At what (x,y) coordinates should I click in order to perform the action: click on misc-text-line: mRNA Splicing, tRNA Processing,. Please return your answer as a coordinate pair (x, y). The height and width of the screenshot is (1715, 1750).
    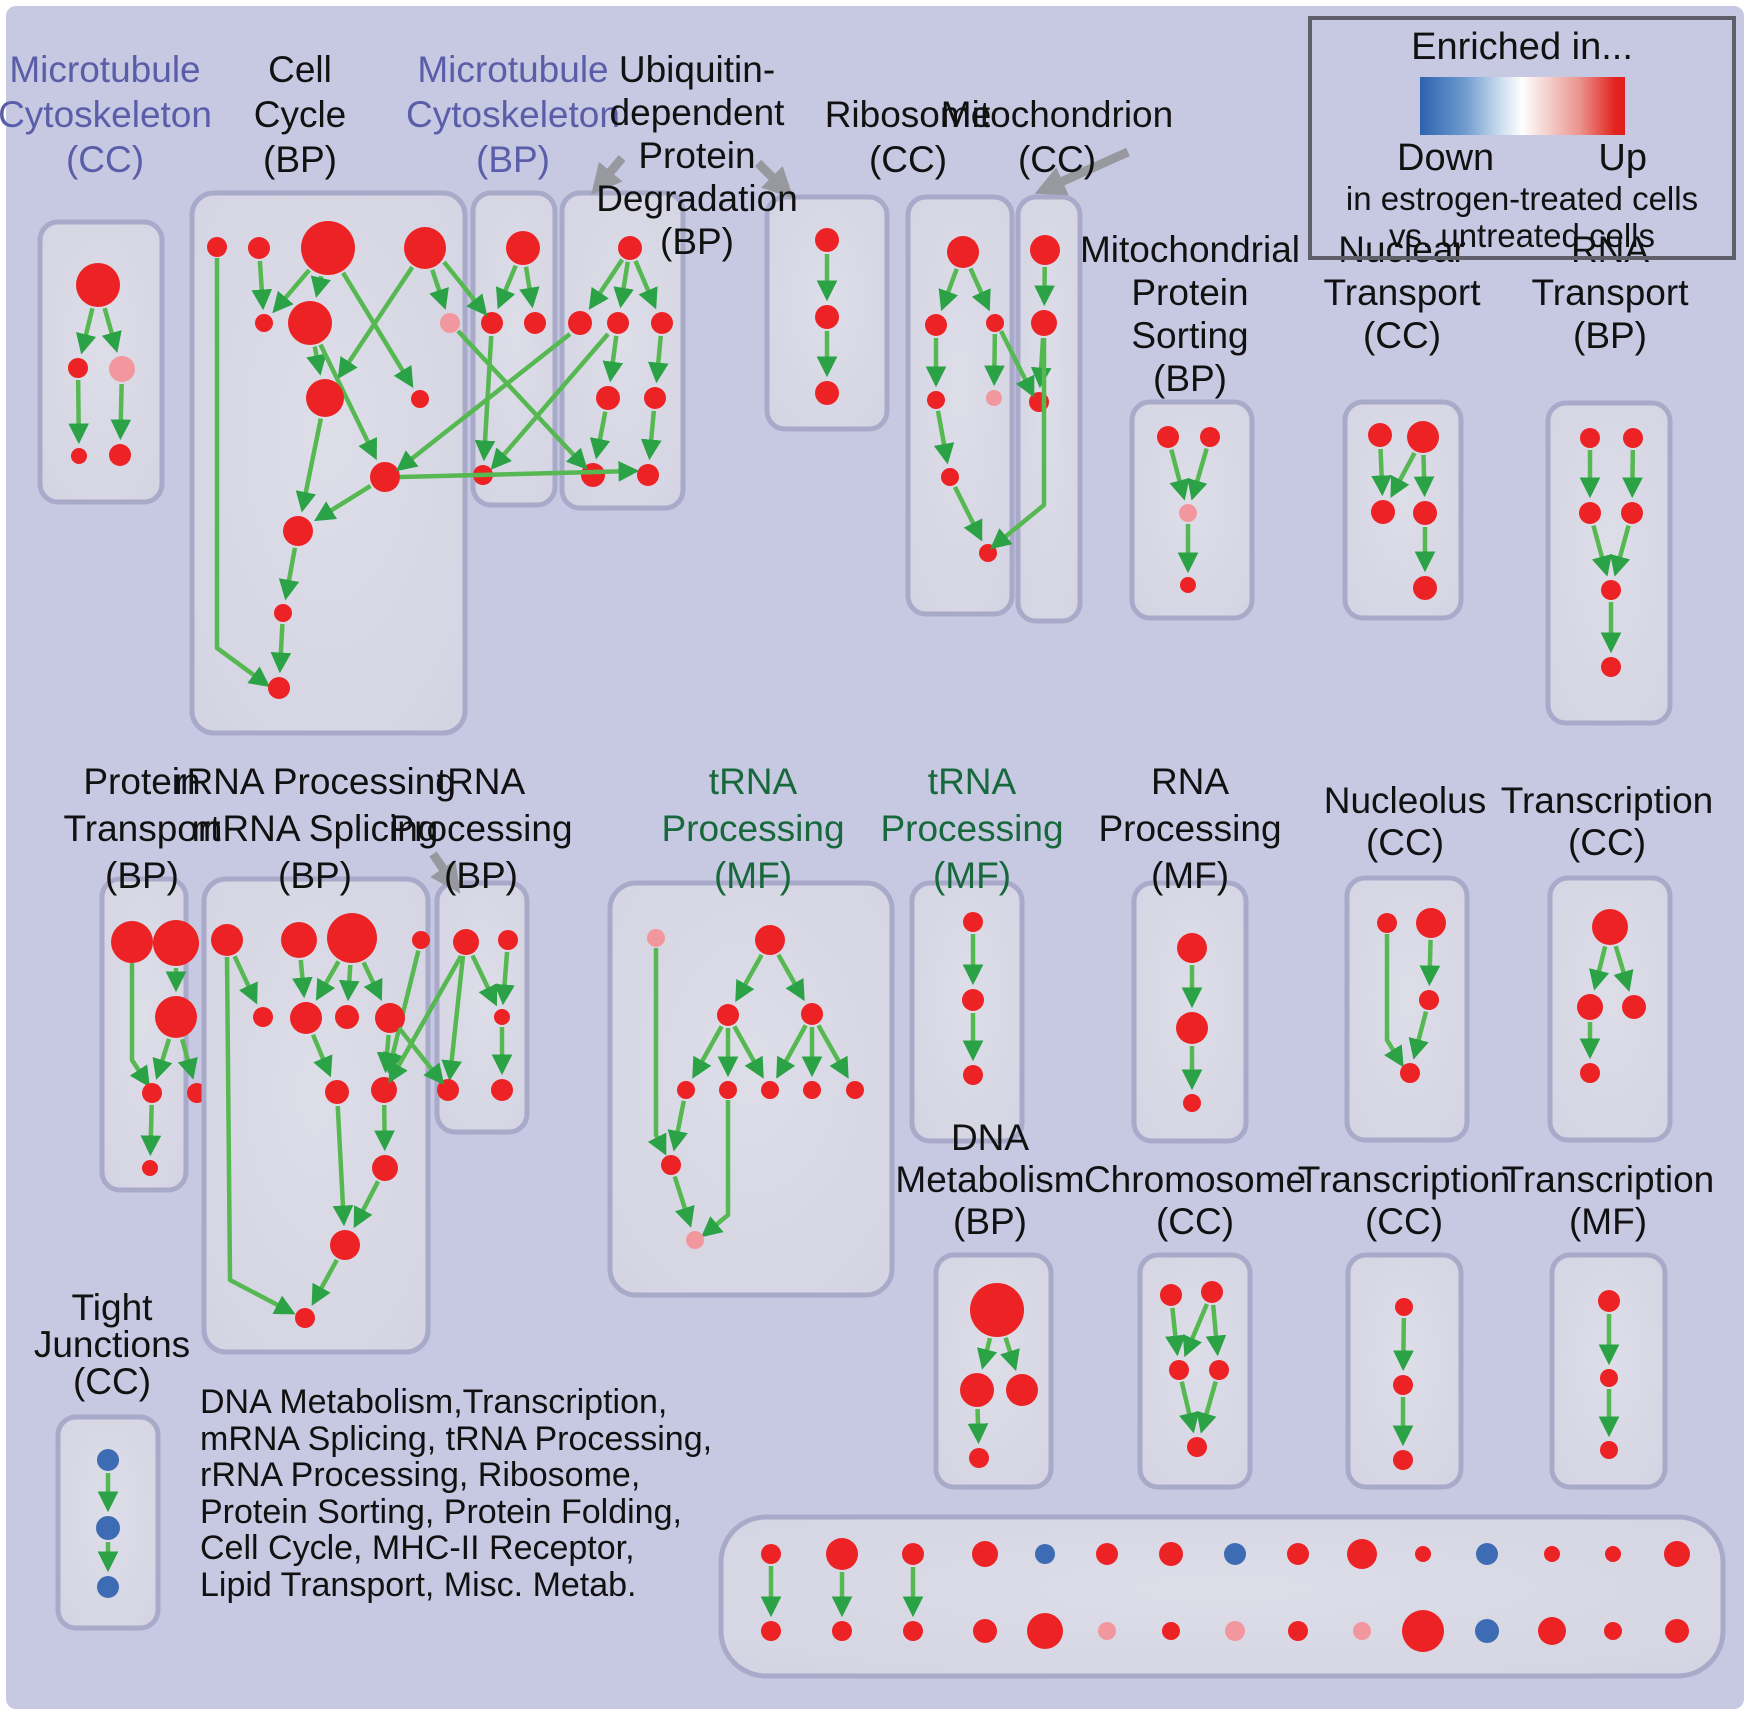
    Looking at the image, I should click on (456, 1438).